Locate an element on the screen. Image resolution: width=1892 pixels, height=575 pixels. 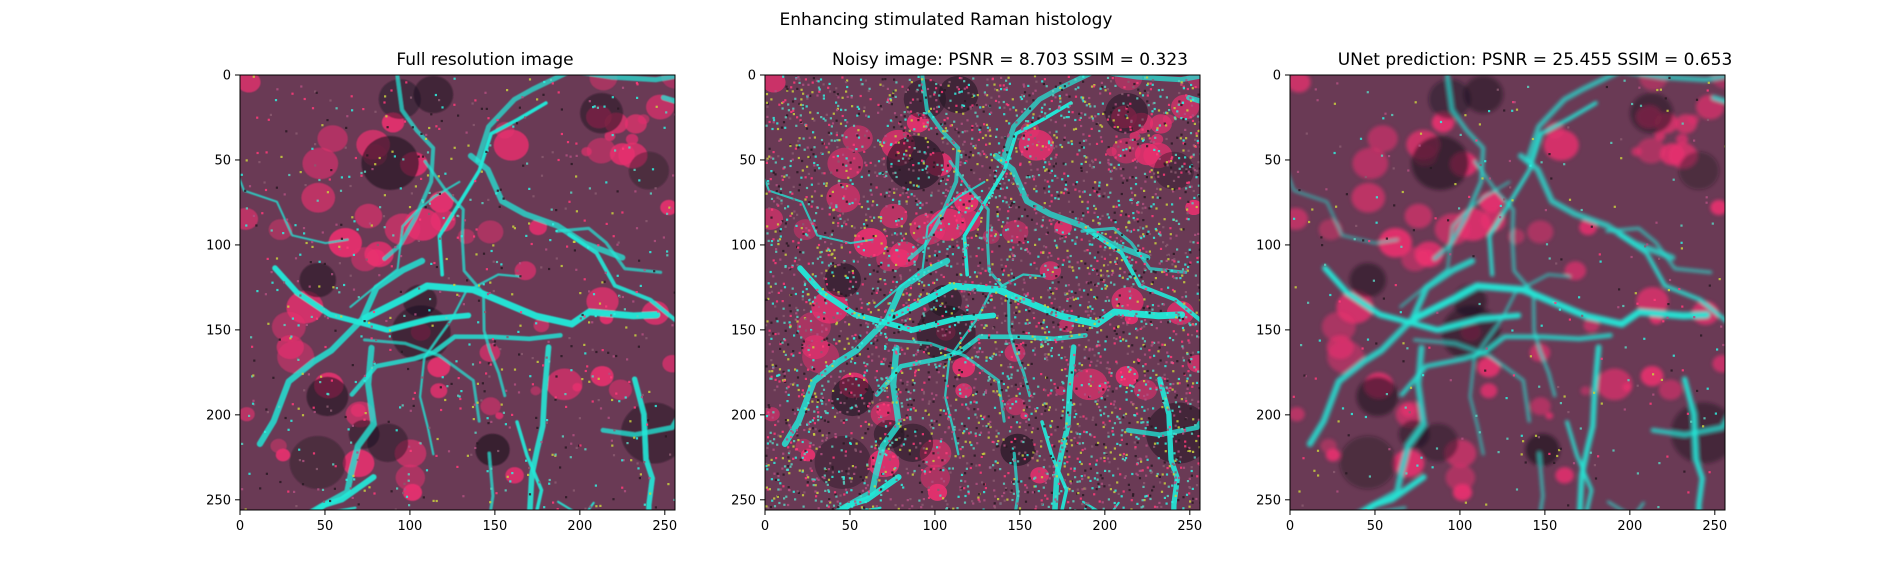
x-tick-label: 50 is located at coordinates (325, 526).